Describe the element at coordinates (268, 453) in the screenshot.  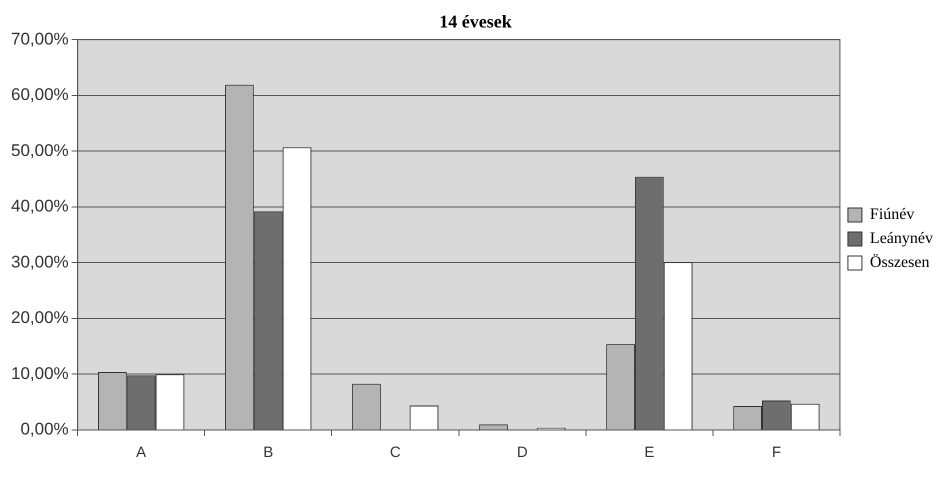
I see `x-tick-label: B` at that location.